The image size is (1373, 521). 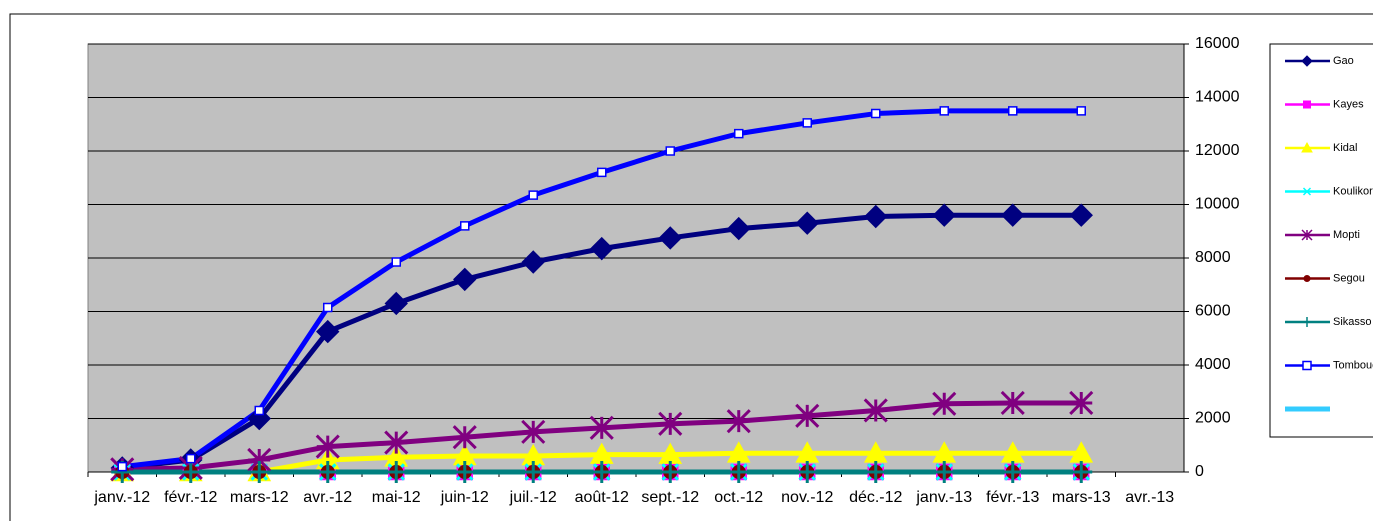 What do you see at coordinates (259, 497) in the screenshot?
I see `x-tick-label: mars-12` at bounding box center [259, 497].